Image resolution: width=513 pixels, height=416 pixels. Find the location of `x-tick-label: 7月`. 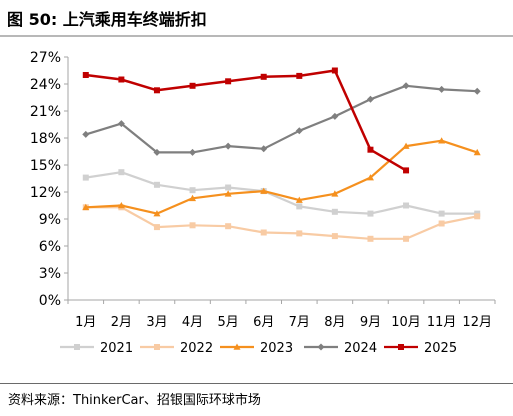

x-tick-label: 7月 is located at coordinates (299, 322).